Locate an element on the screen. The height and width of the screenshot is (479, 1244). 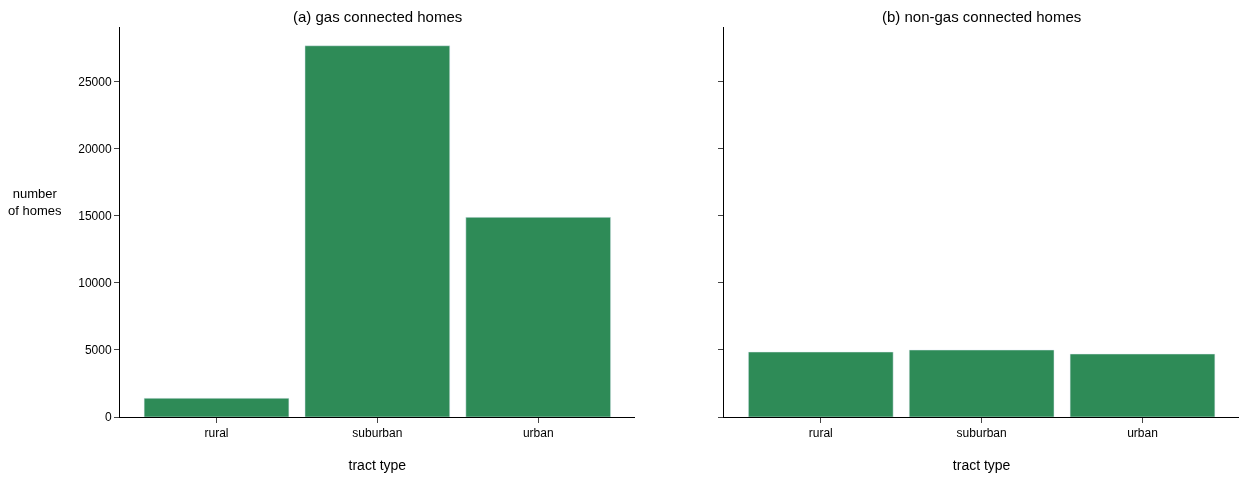
y-tick-label: 15000 is located at coordinates (95, 216).